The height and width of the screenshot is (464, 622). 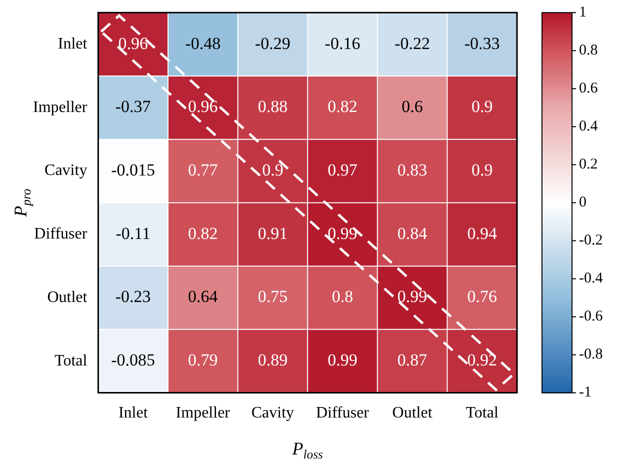 What do you see at coordinates (272, 413) in the screenshot?
I see `x-tick-label: Cavity` at bounding box center [272, 413].